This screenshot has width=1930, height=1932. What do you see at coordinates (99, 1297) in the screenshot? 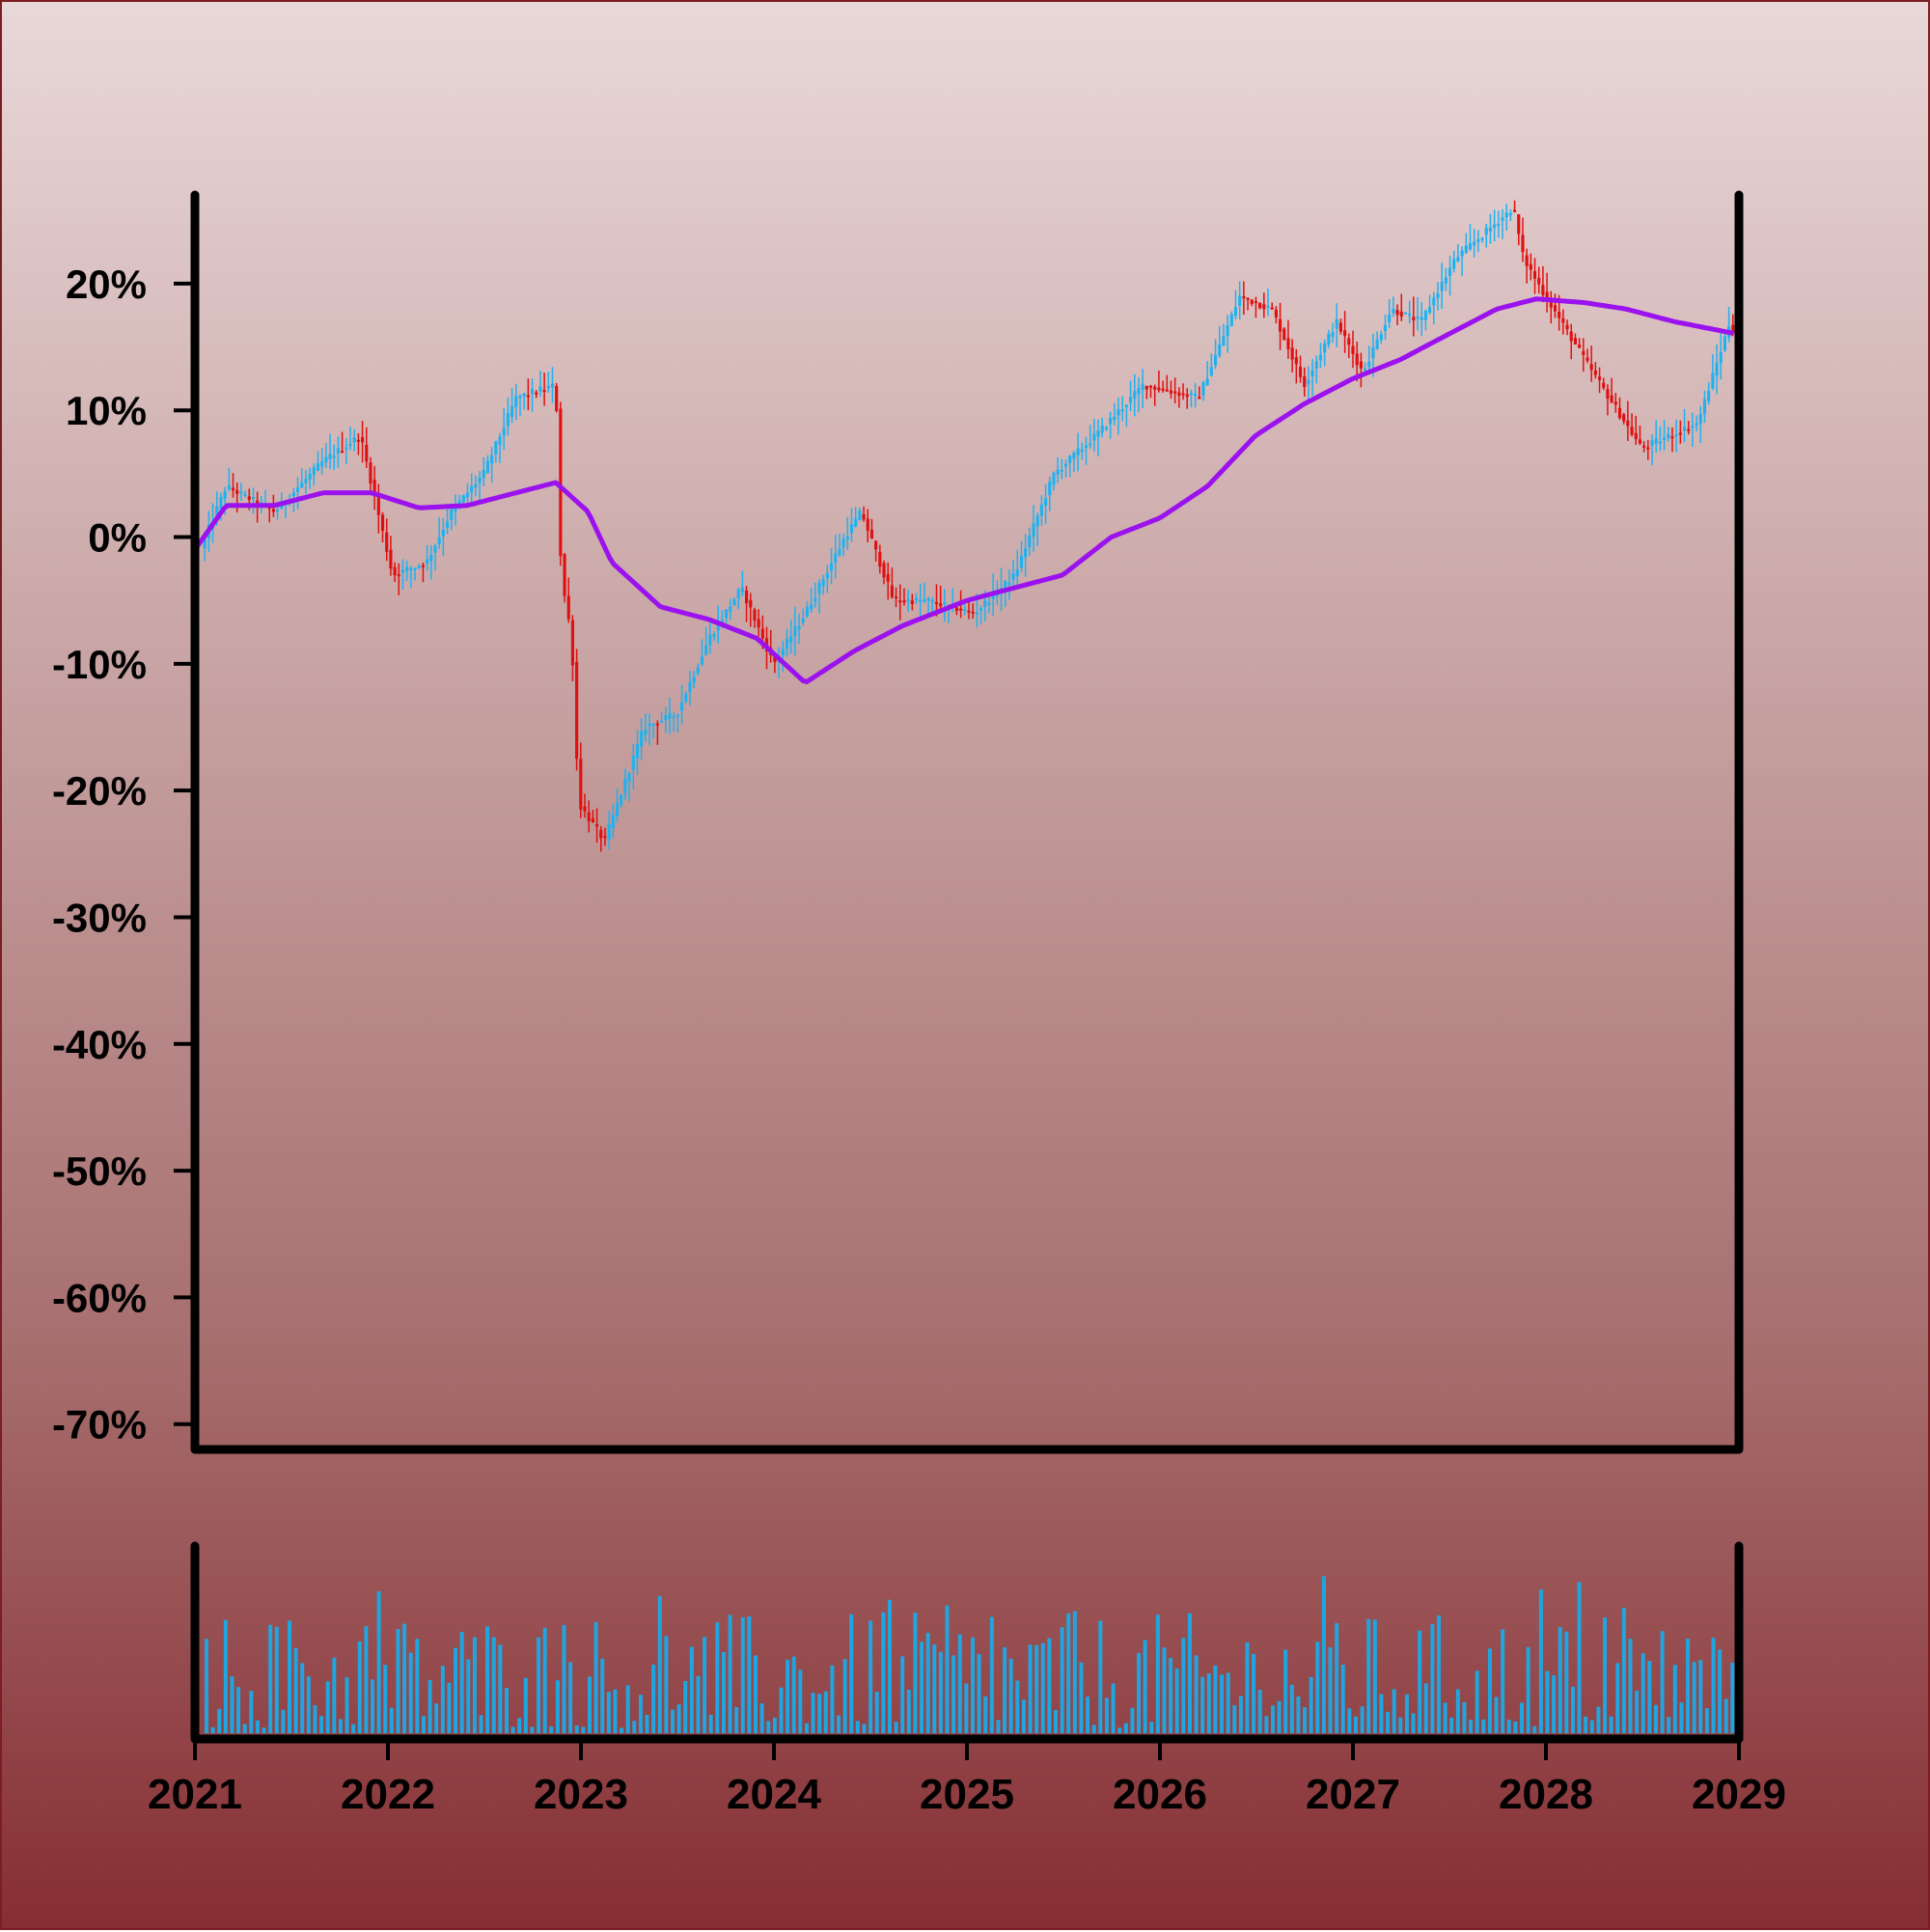
I see `y-tick-label: -60%` at bounding box center [99, 1297].